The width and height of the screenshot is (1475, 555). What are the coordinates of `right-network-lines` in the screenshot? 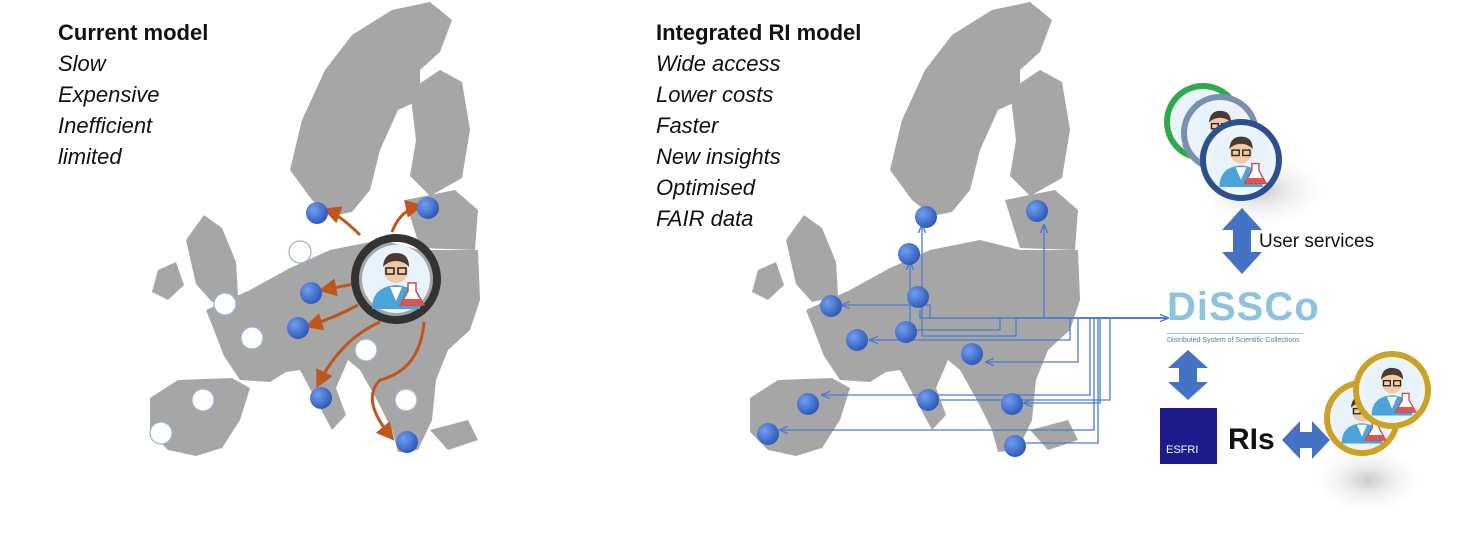 It's located at (974, 334).